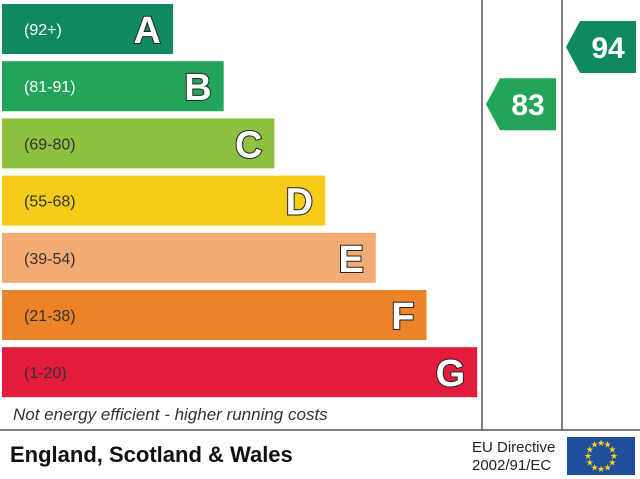 The height and width of the screenshot is (479, 640). I want to click on current-rating-value: 83, so click(527, 105).